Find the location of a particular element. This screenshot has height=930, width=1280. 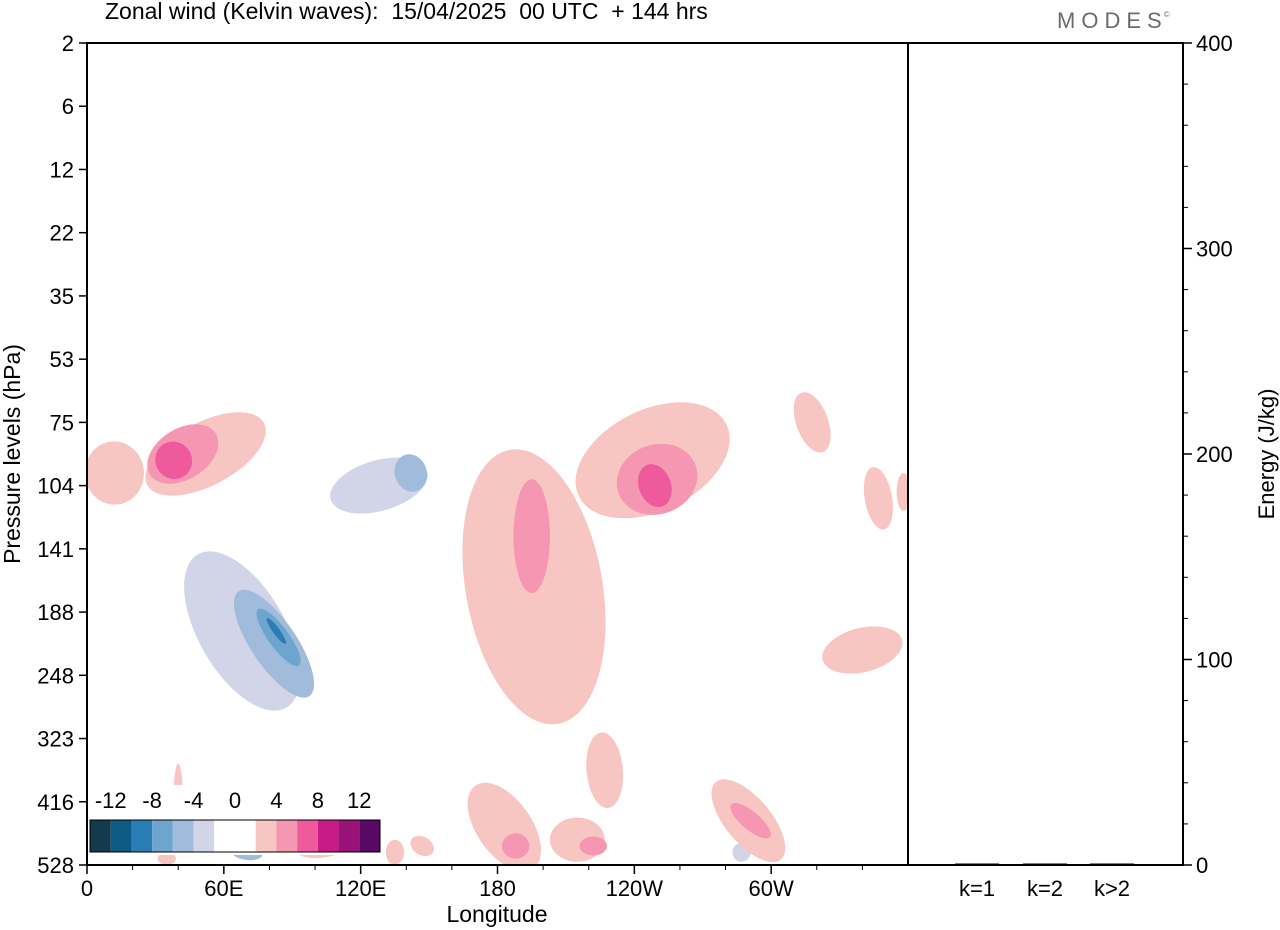

y-tick-label-9: 188 is located at coordinates (55, 612).